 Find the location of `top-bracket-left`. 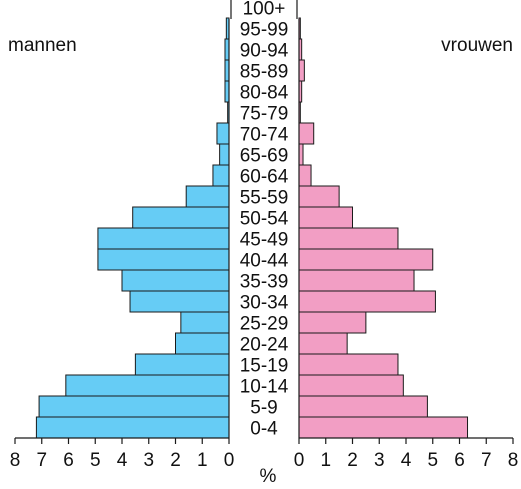

top-bracket-left is located at coordinates (231, 9).